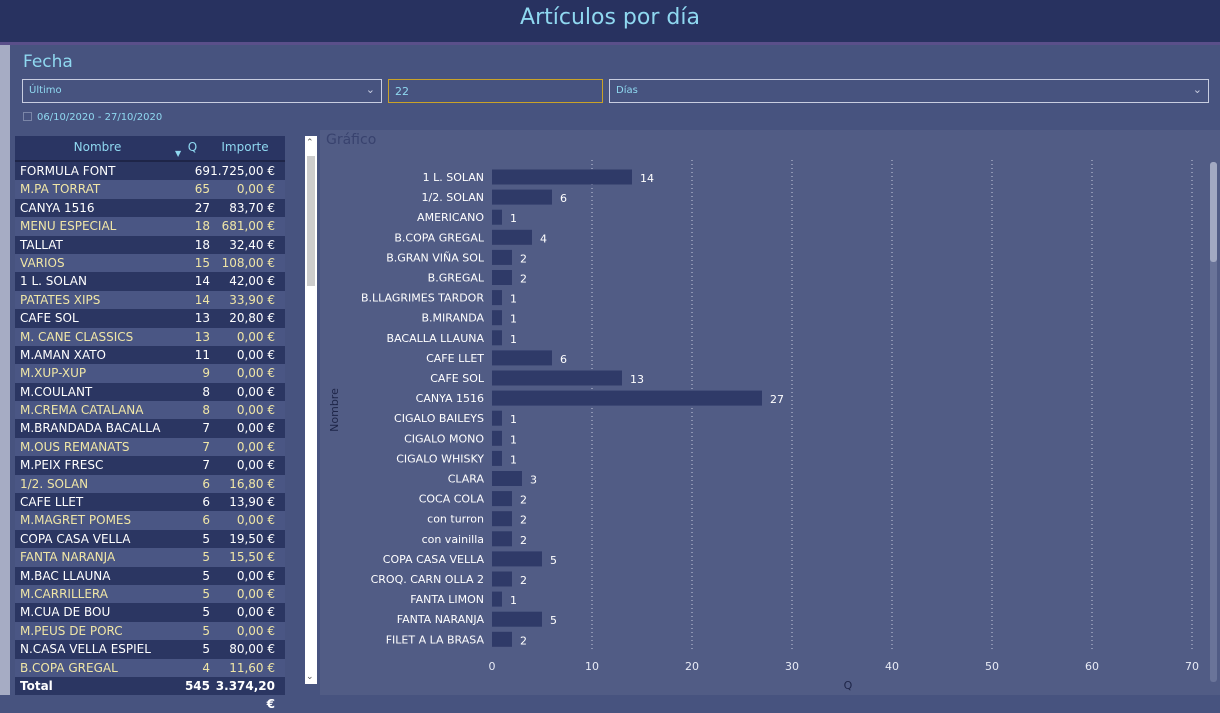  I want to click on header-nombre: Nombre, so click(97, 147).